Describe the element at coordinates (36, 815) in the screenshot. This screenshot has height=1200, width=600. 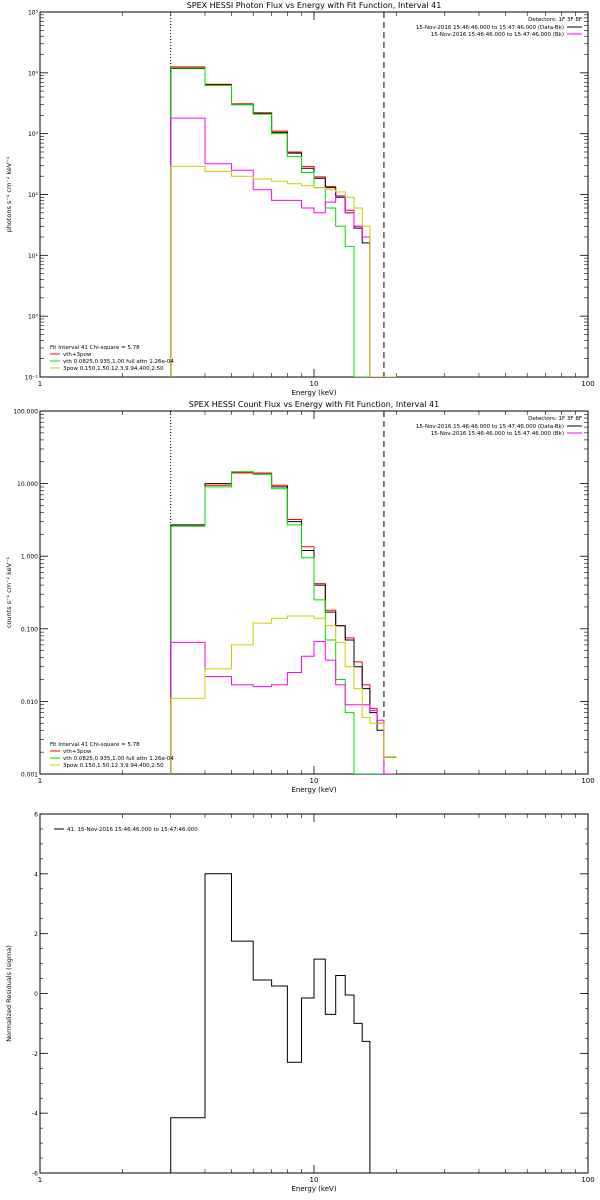
I see `y-tick-label: 6` at that location.